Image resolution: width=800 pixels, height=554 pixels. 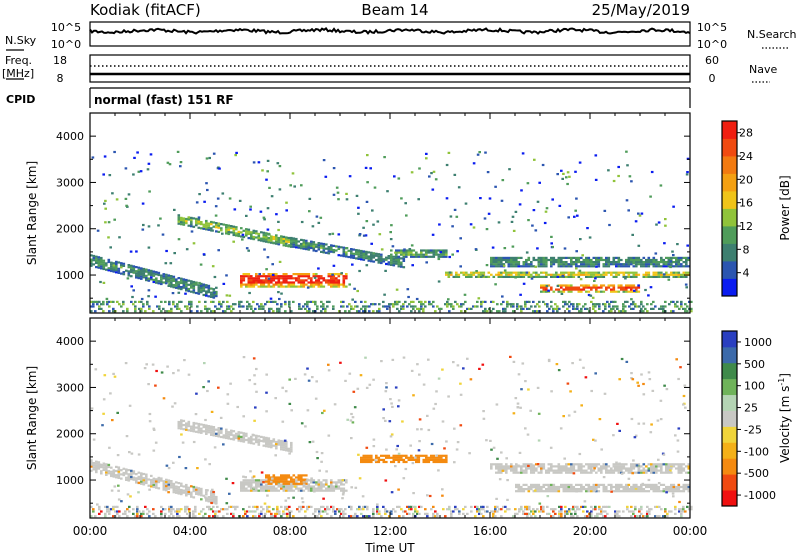 I want to click on noise-panel: N.Sky 10^5 10^0 N.Search 10^5 10^0, so click(x=401, y=36).